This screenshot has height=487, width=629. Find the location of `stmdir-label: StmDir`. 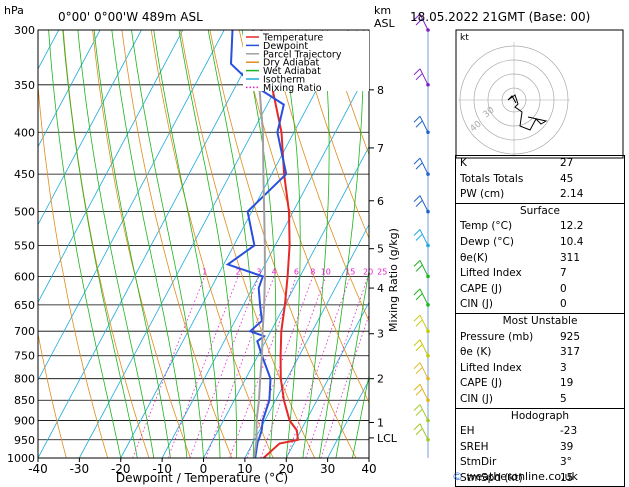

stmdir-label: StmDir is located at coordinates (478, 463).